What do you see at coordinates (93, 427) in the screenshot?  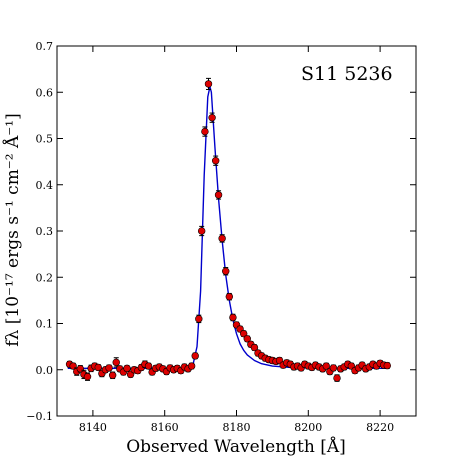 I see `x-tick-label: 8140` at bounding box center [93, 427].